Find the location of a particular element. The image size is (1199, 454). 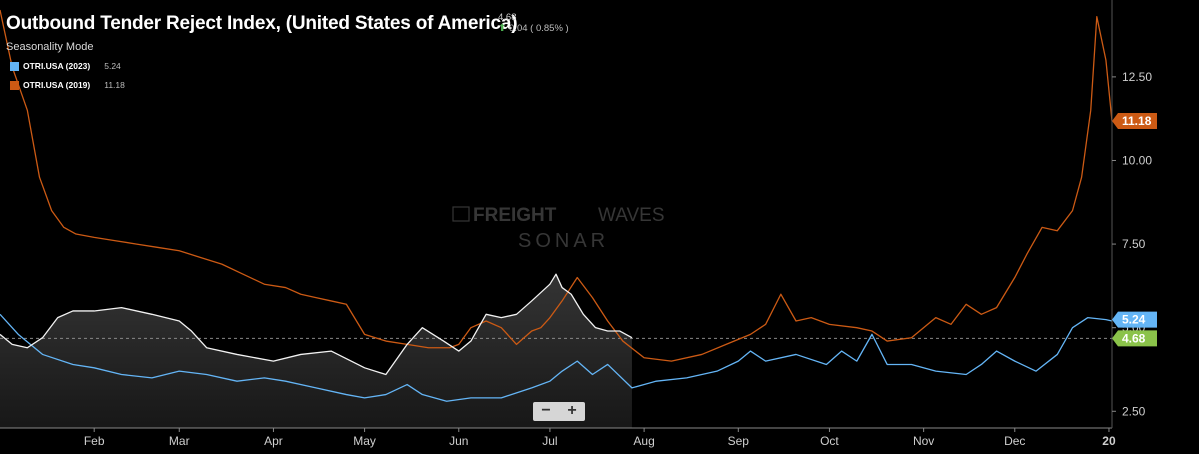

legend-value-2023: 5.24 is located at coordinates (112, 66).